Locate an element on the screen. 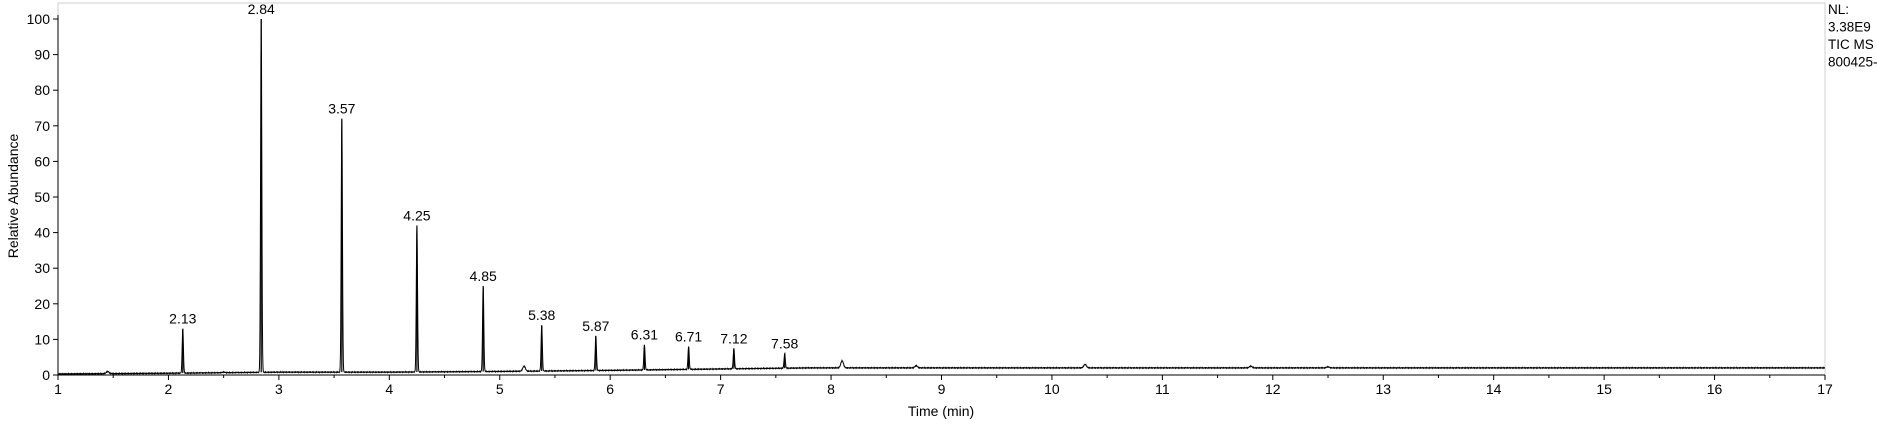 The image size is (1877, 429). x-tick-label: 12 is located at coordinates (1273, 389).